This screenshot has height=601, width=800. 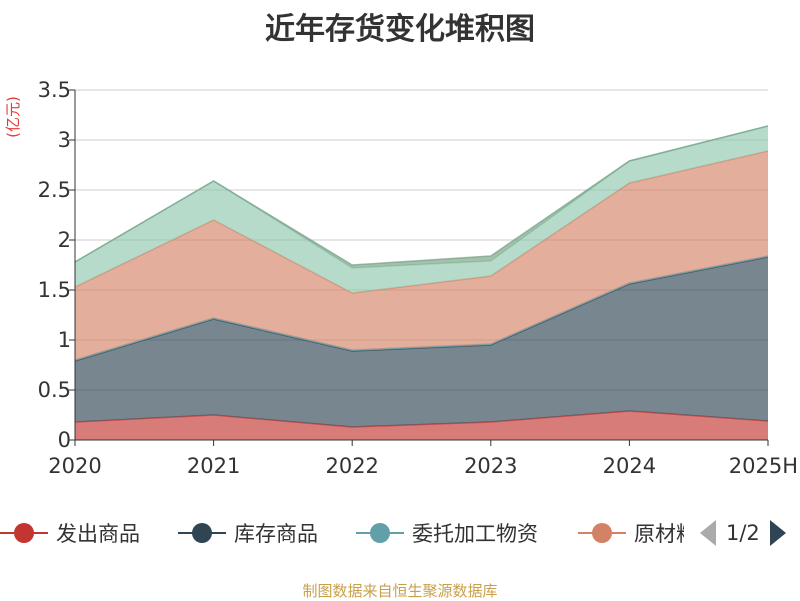 What do you see at coordinates (213, 466) in the screenshot?
I see `x-tick-label: 2021` at bounding box center [213, 466].